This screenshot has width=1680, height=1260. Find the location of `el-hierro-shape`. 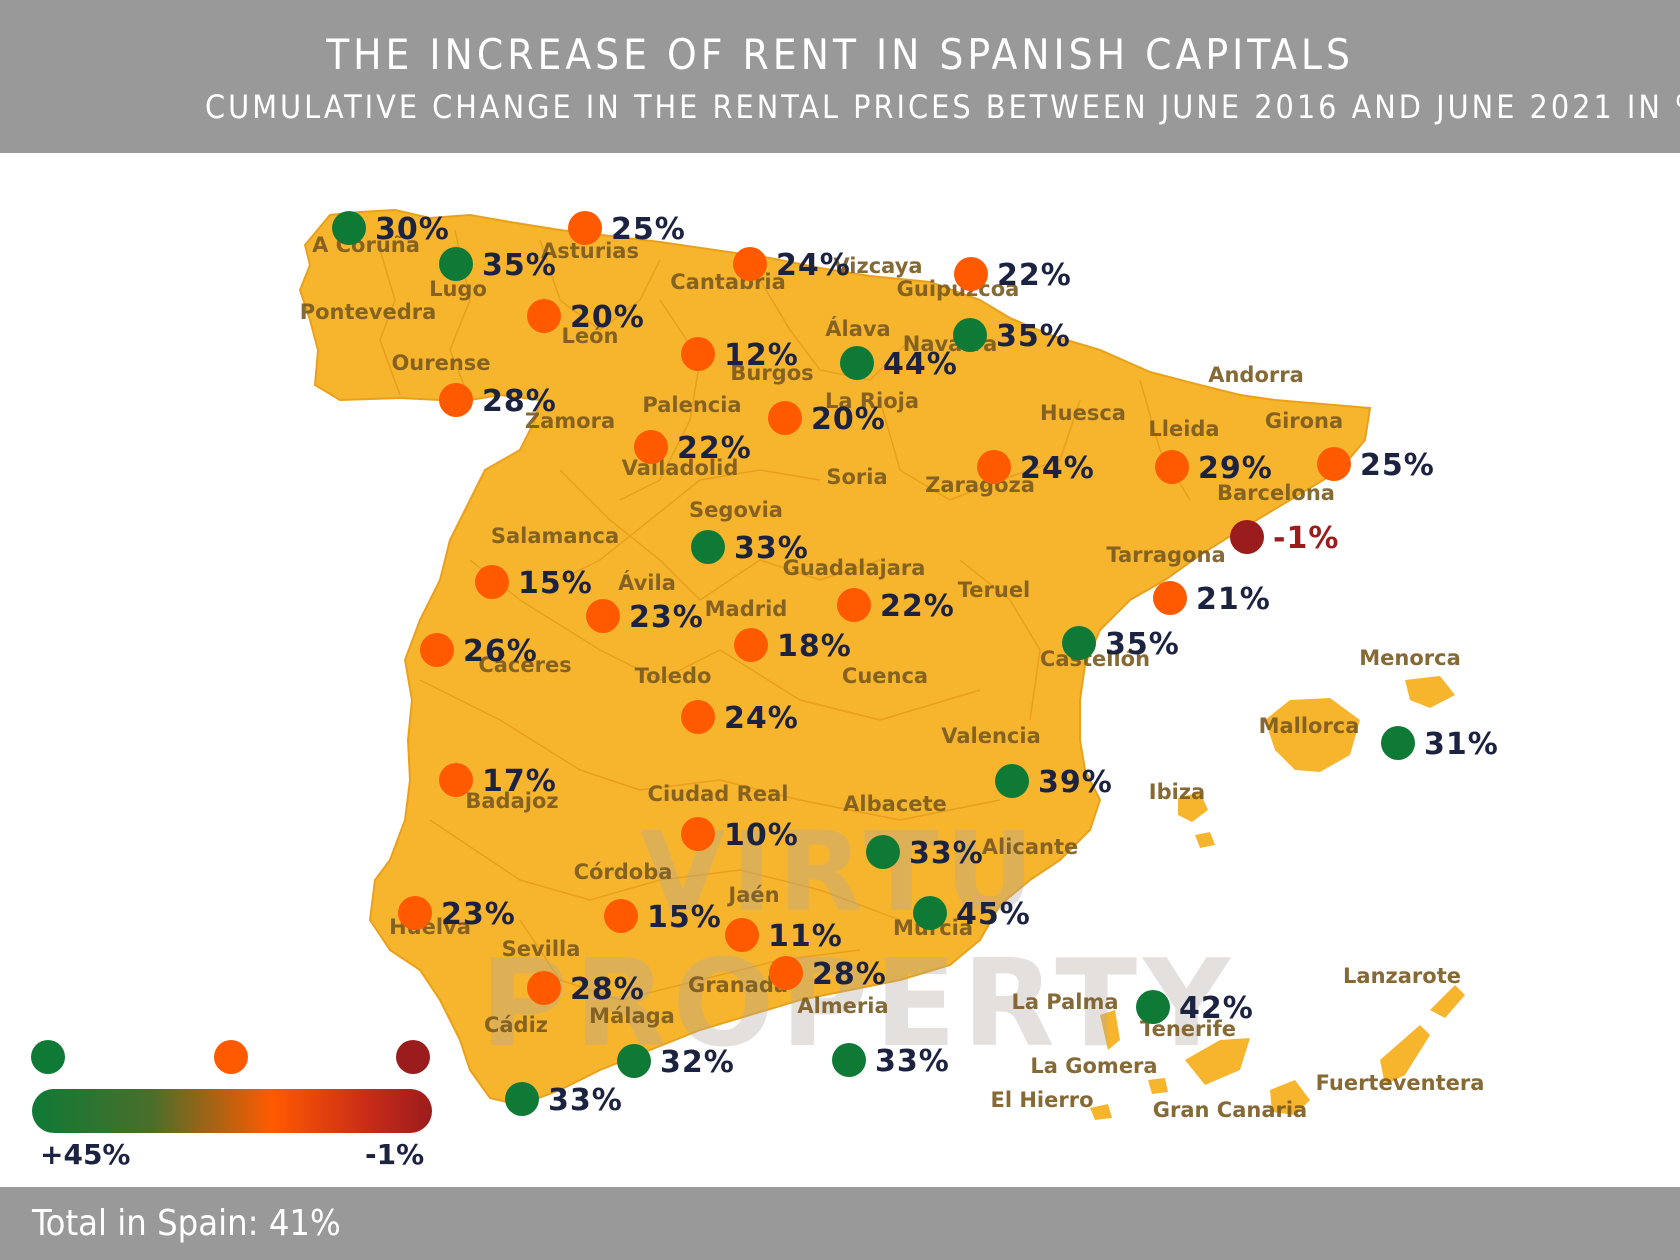

el-hierro-shape is located at coordinates (1101, 1112).